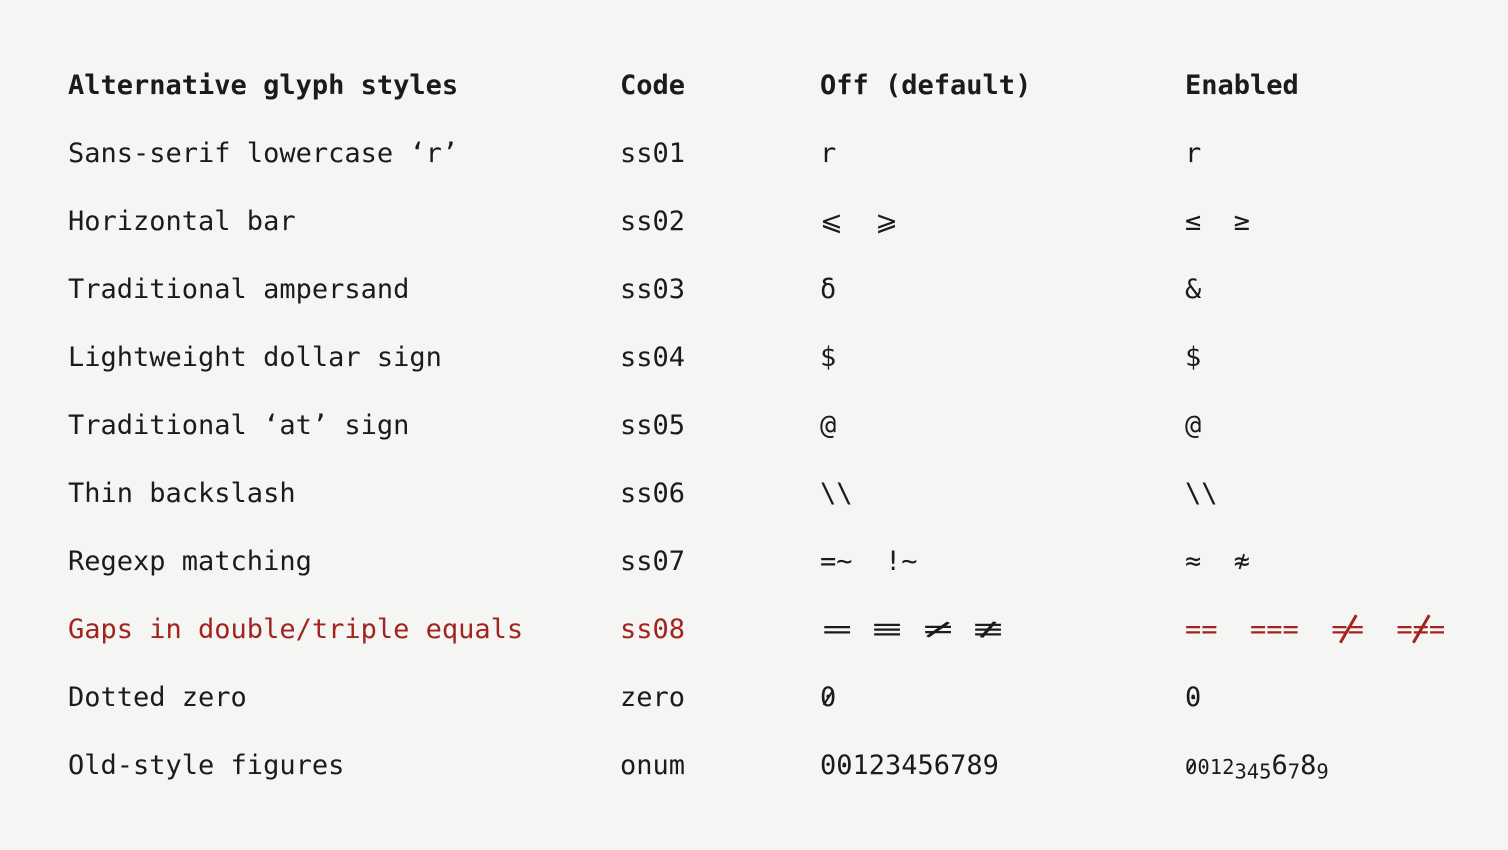  What do you see at coordinates (1346, 289) in the screenshot?
I see `glyph-enabled-cell: &` at bounding box center [1346, 289].